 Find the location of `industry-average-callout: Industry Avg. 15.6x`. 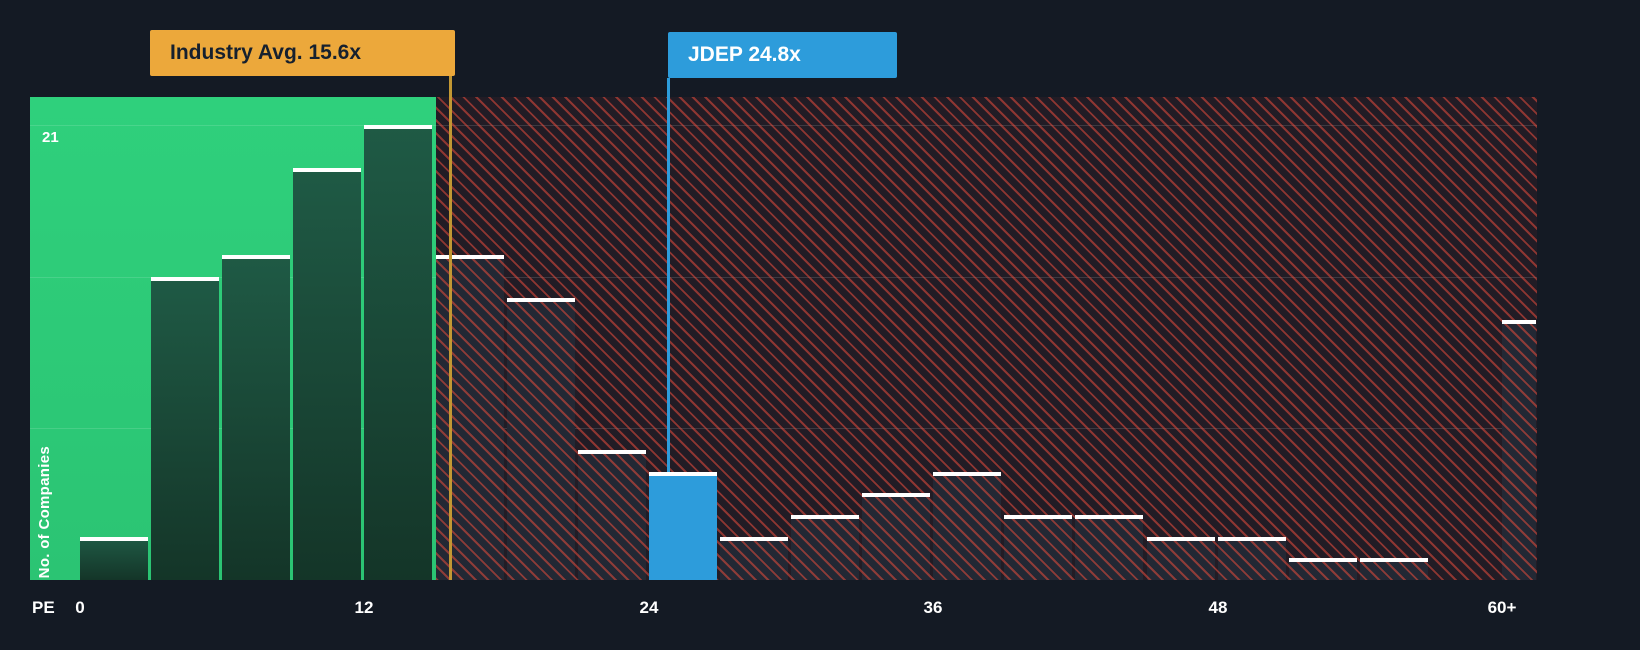

industry-average-callout: Industry Avg. 15.6x is located at coordinates (302, 53).